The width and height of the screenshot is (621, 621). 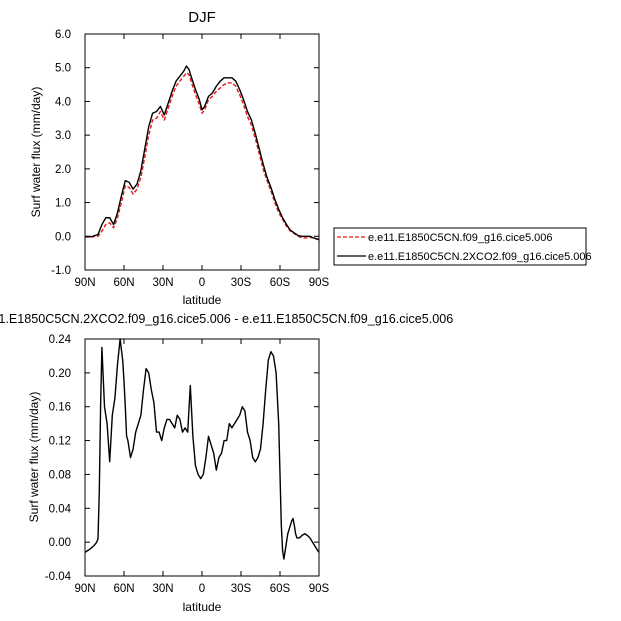 What do you see at coordinates (202, 17) in the screenshot?
I see `chart-title: DJF` at bounding box center [202, 17].